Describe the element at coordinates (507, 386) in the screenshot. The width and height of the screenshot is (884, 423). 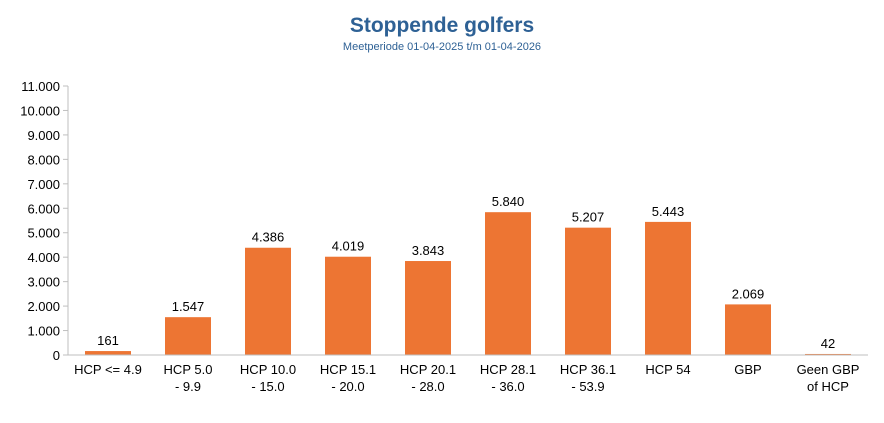
I see `x-tick-label: - 36.0` at that location.